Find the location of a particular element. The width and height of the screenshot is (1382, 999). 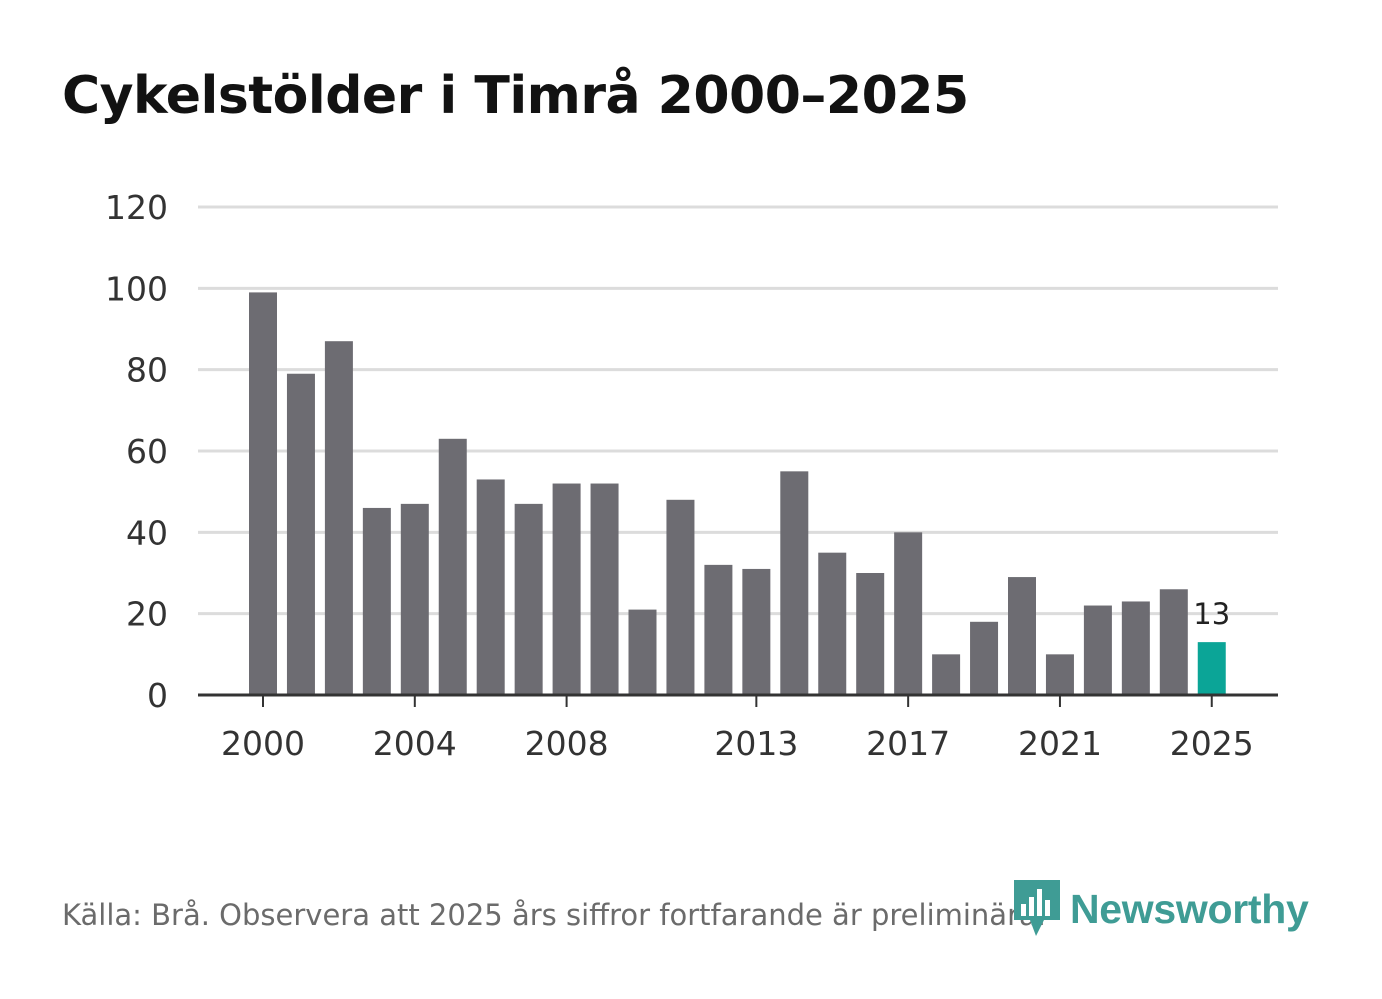

bar-2003 is located at coordinates (376, 601).